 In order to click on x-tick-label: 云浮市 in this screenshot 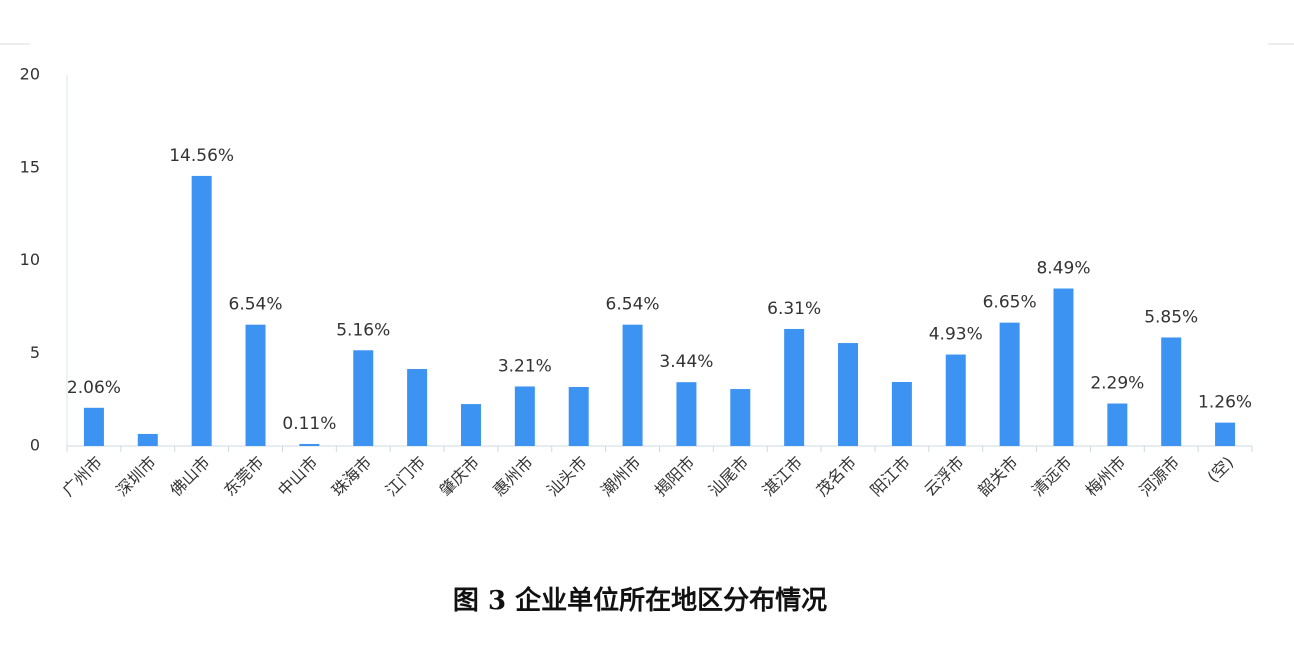, I will do `click(943, 476)`.